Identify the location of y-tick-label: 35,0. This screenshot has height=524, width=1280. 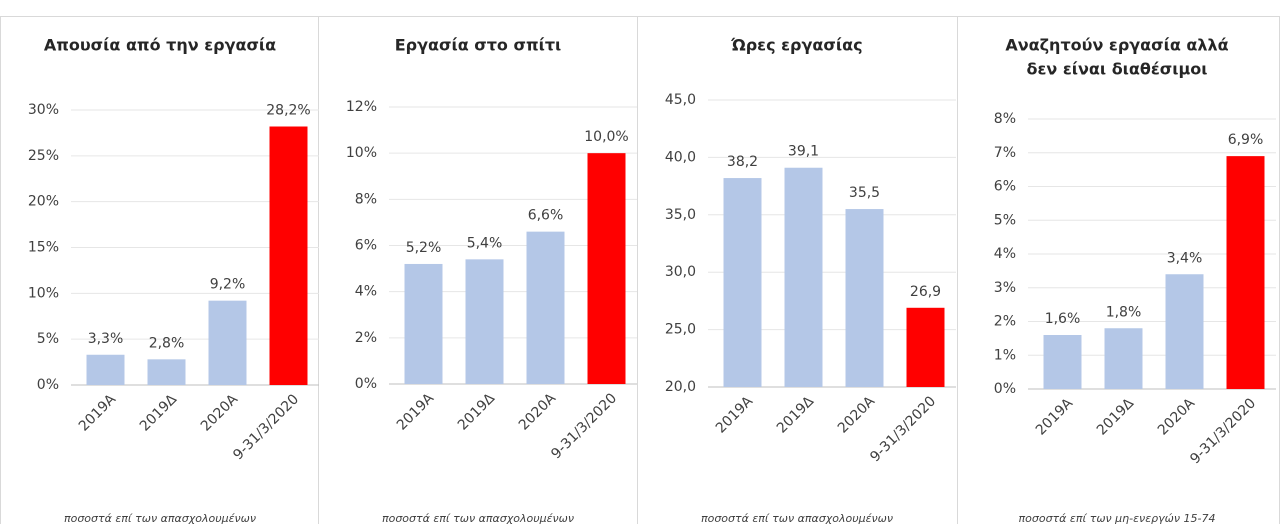
(680, 215).